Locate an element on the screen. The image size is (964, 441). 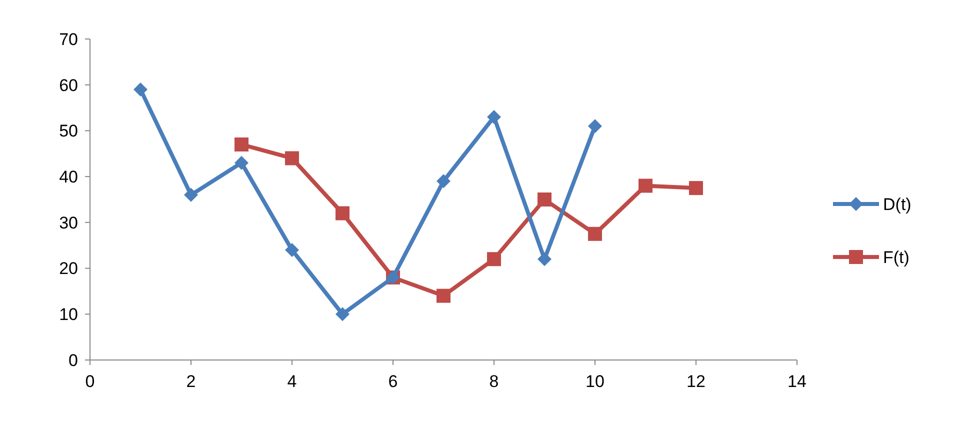
y-tick-label: 0 is located at coordinates (73, 360).